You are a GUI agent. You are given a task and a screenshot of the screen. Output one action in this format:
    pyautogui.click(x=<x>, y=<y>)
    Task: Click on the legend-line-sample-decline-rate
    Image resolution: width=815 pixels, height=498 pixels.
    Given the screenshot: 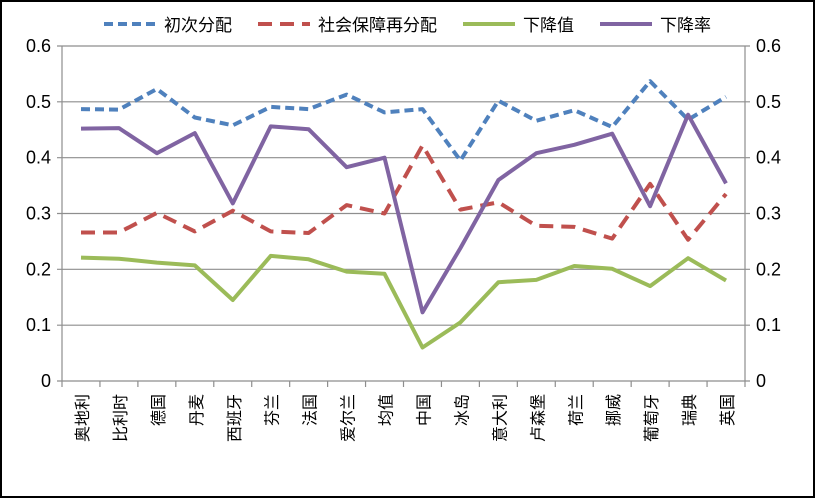 What is the action you would take?
    pyautogui.click(x=626, y=23)
    